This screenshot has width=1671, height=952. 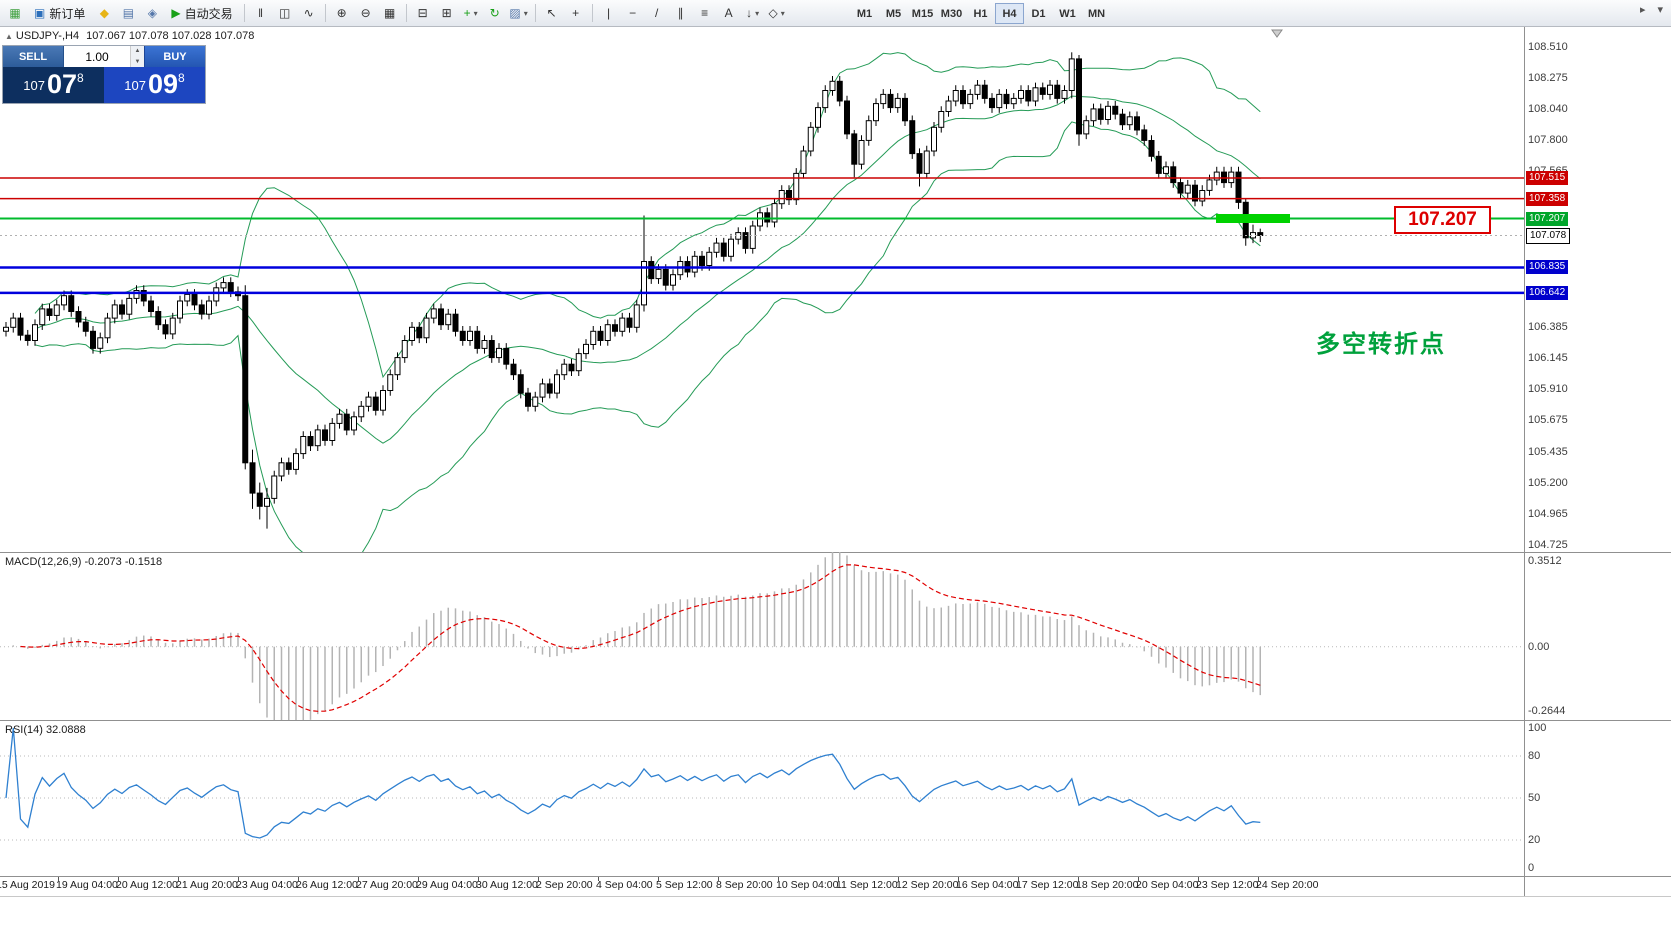 I want to click on cursor-icon: ↖, so click(x=551, y=13).